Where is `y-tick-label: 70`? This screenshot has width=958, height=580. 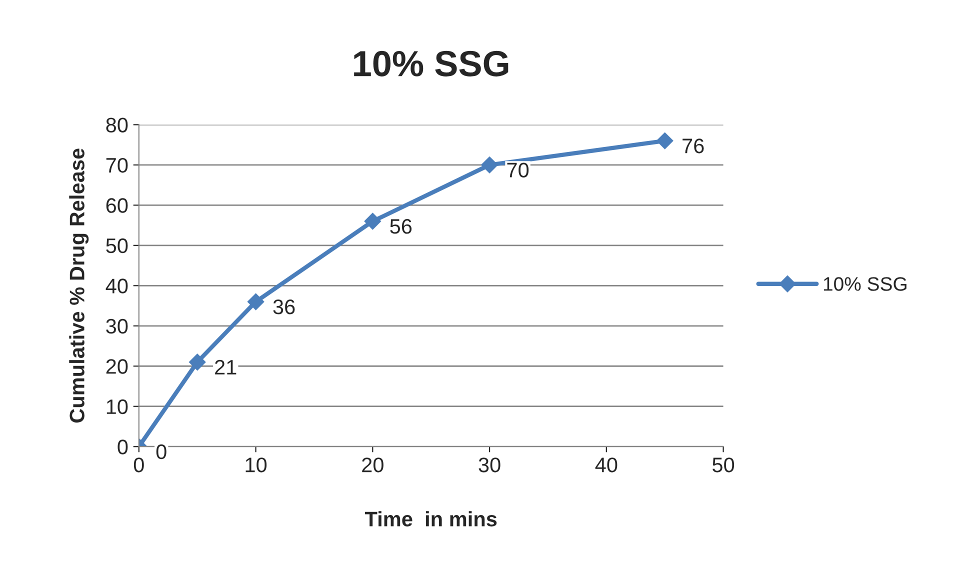
y-tick-label: 70 is located at coordinates (117, 165).